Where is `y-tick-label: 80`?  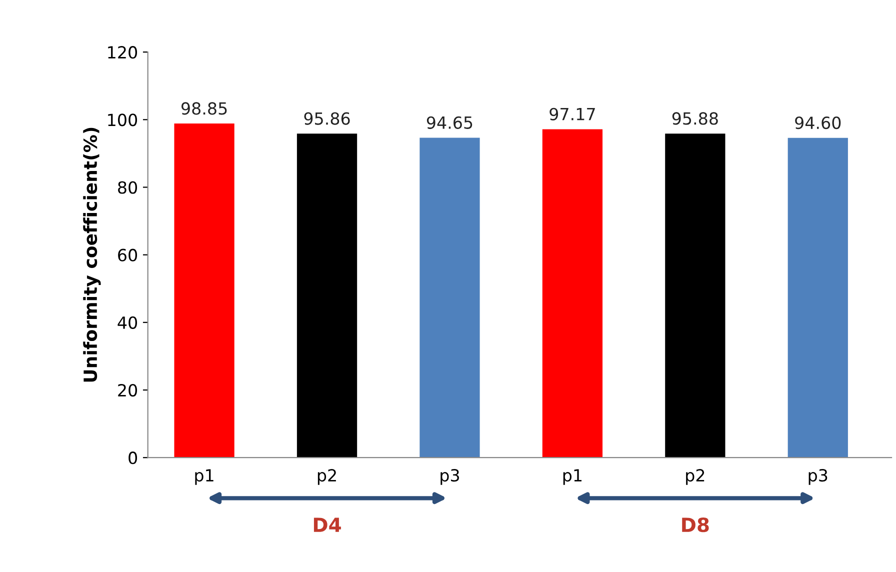
y-tick-label: 80 is located at coordinates (128, 187).